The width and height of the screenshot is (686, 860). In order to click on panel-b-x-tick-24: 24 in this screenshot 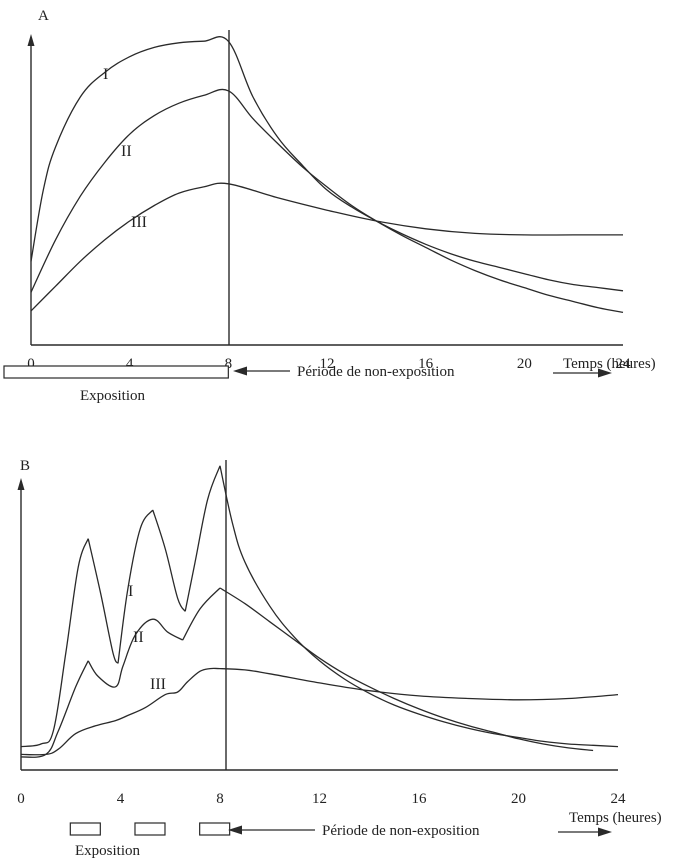, I will do `click(619, 799)`.